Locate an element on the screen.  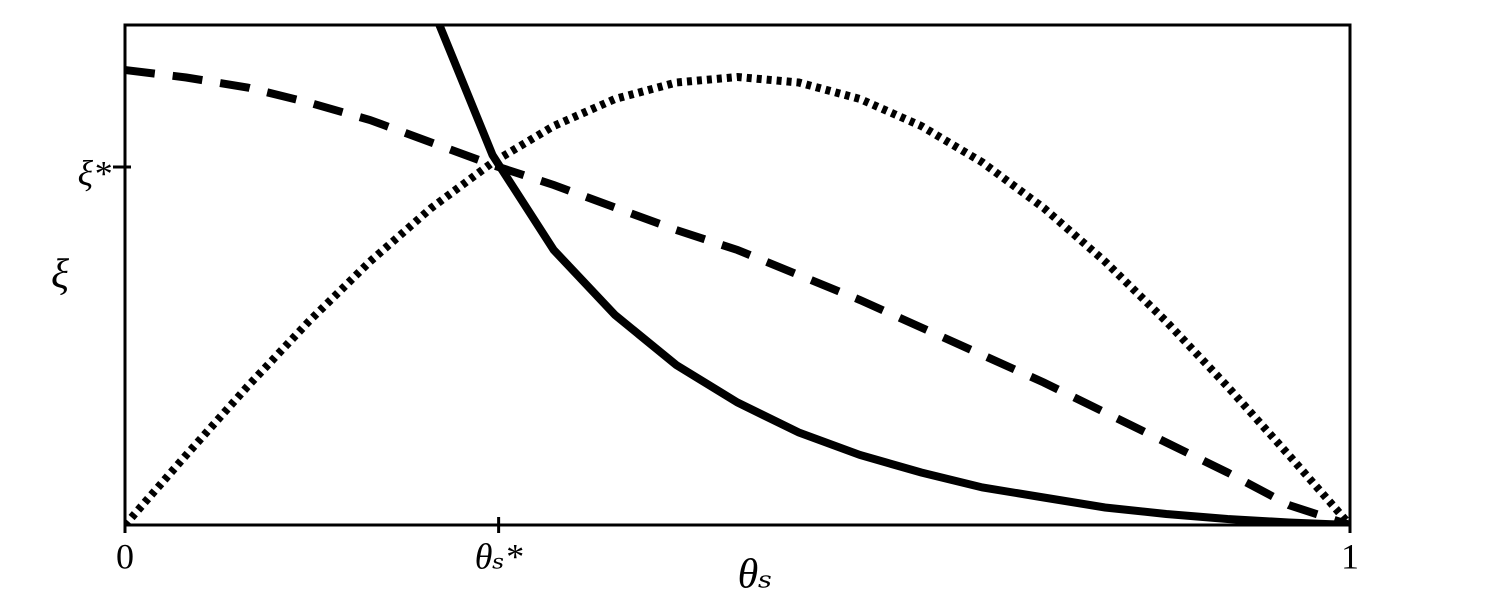
x-axis-label: θₛ is located at coordinates (755, 575).